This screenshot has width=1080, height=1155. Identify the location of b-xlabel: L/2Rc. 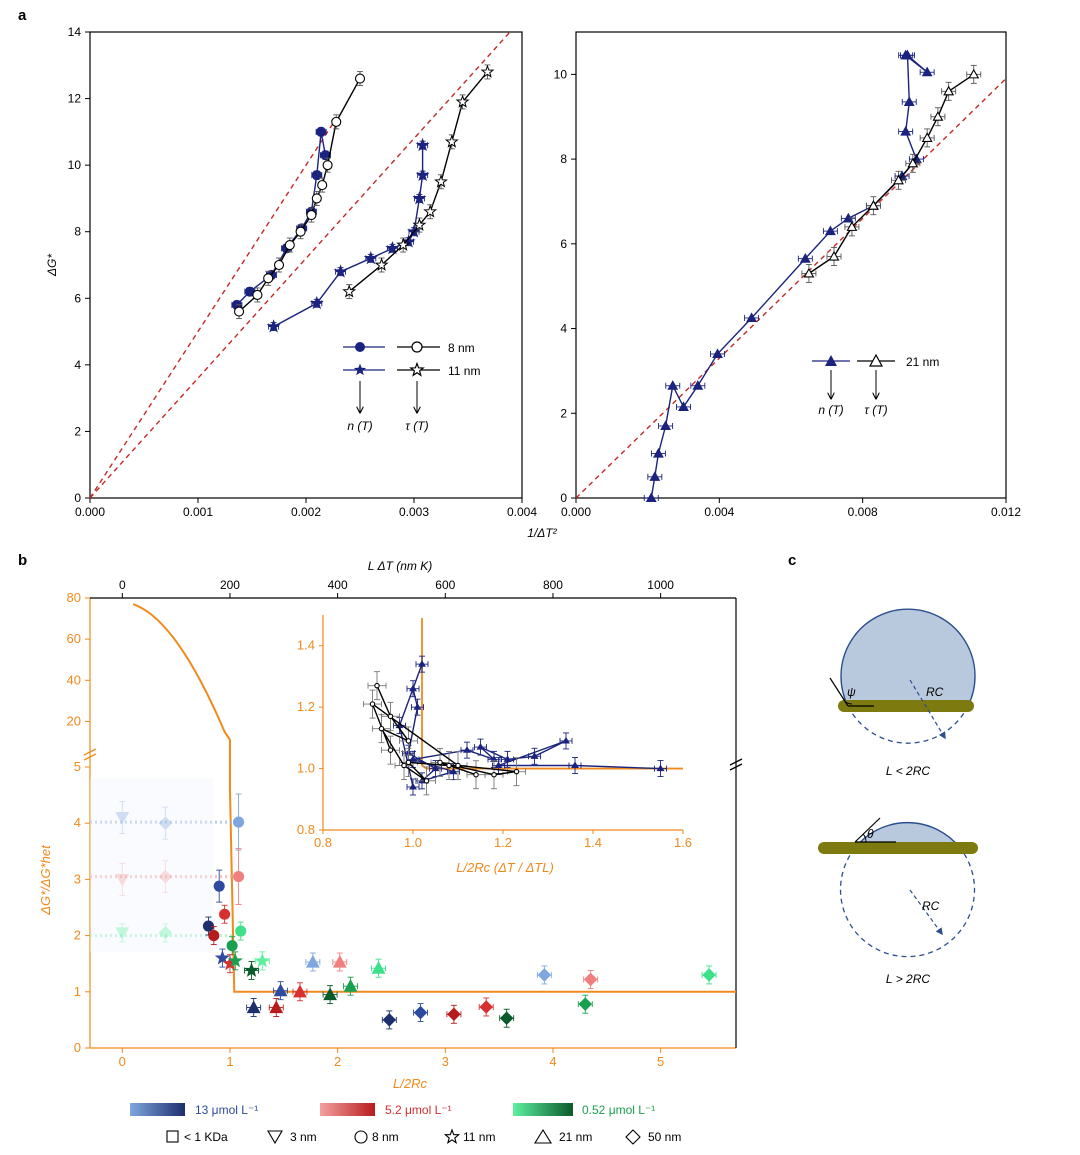
(410, 1083).